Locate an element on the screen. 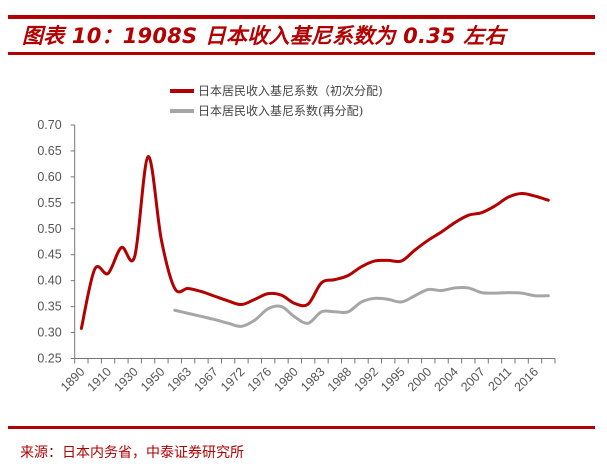  y-tick-label: 0.70 is located at coordinates (49, 125).